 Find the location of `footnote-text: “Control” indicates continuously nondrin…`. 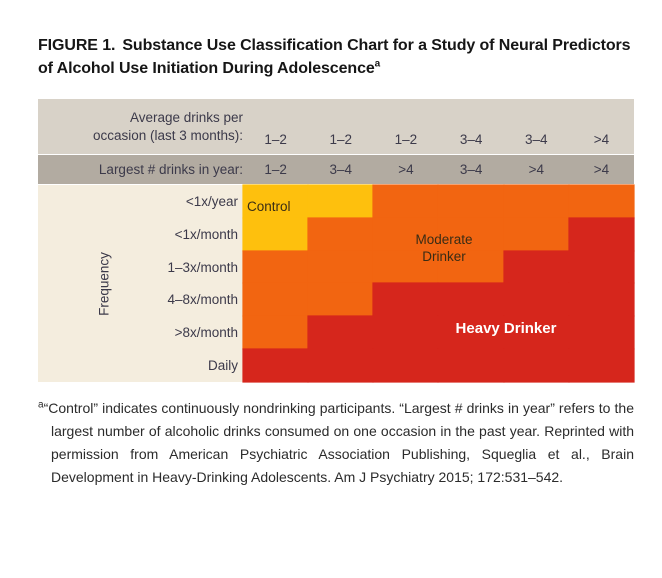

footnote-text: “Control” indicates continuously nondrin… is located at coordinates (338, 442).